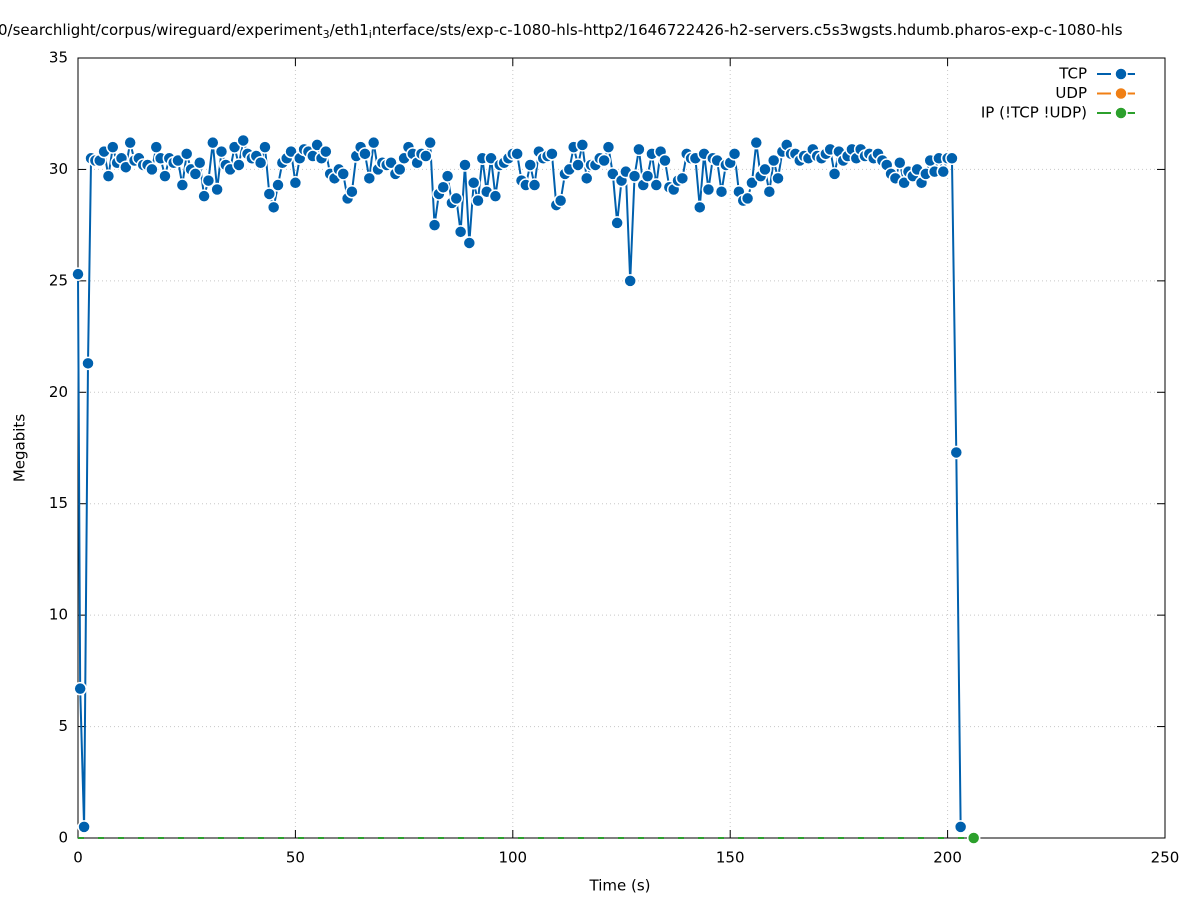  Describe the element at coordinates (326, 34) in the screenshot. I see `title-part: 3` at that location.